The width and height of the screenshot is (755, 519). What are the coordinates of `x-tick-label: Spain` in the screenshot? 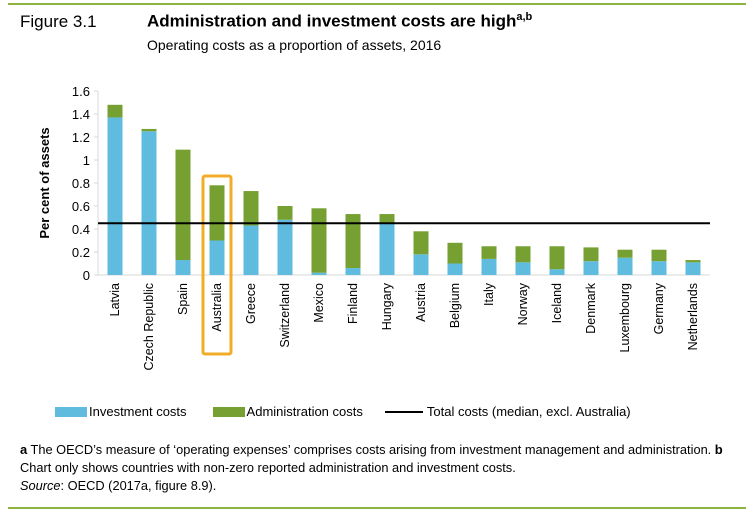 It's located at (183, 299).